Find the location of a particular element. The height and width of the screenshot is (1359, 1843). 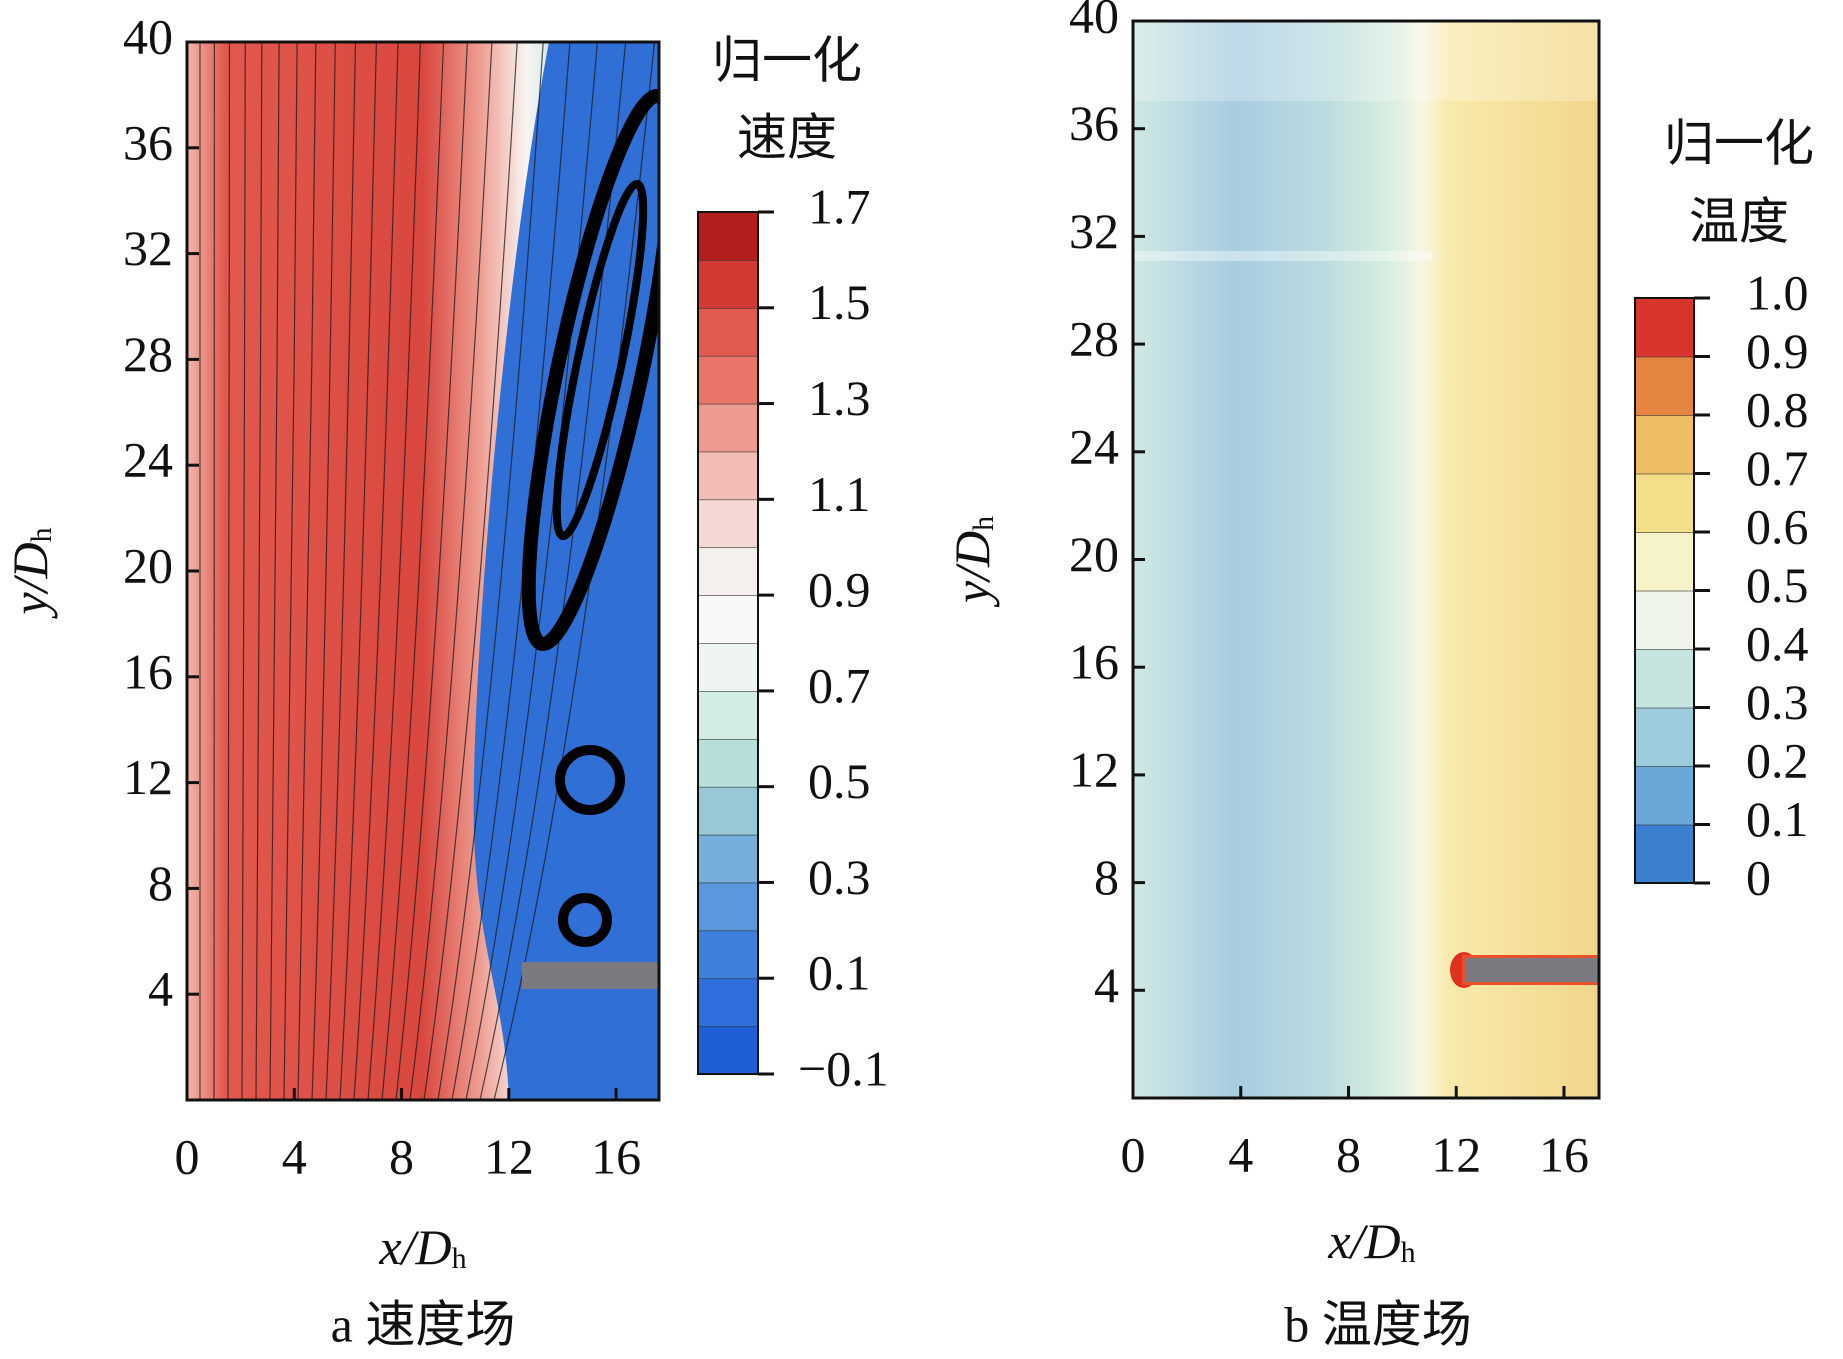

y-tick-label: 16 is located at coordinates (148, 671).